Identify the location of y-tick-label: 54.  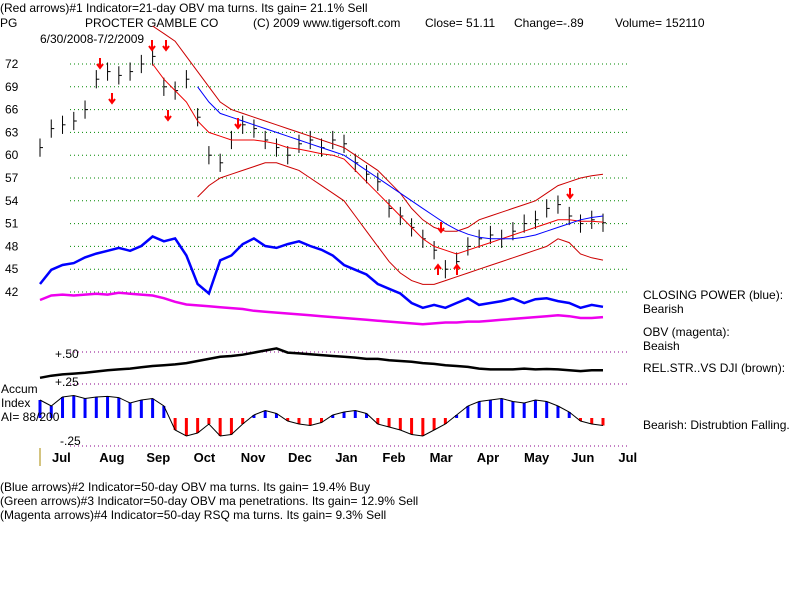
(12, 201).